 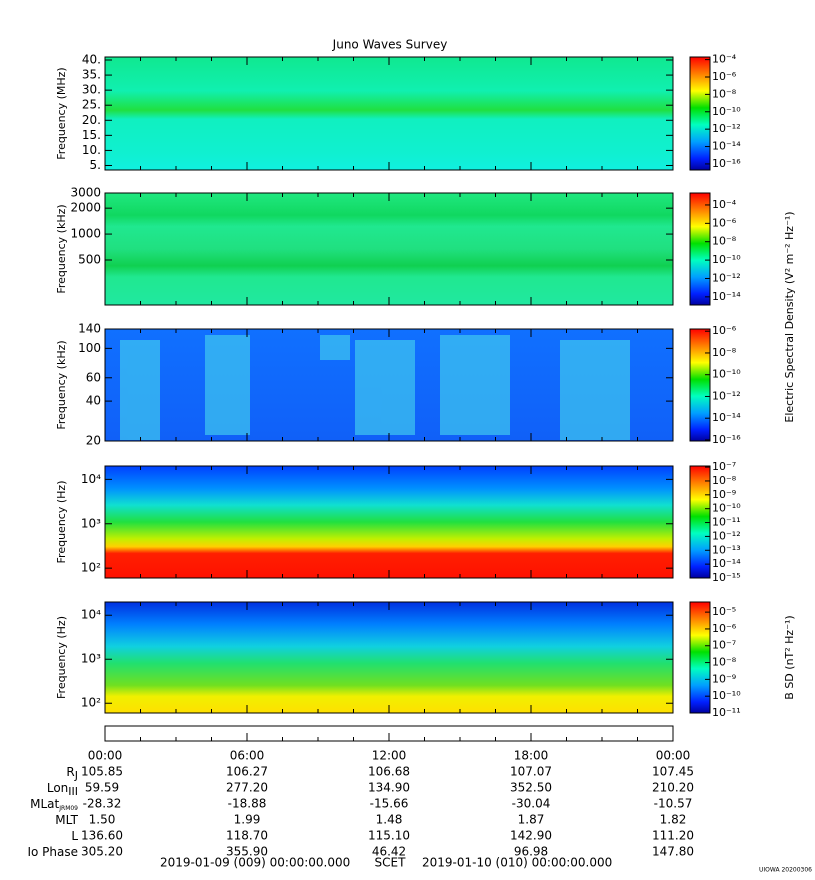 I want to click on ephemeris-label-main: Io Phase, so click(x=52, y=852).